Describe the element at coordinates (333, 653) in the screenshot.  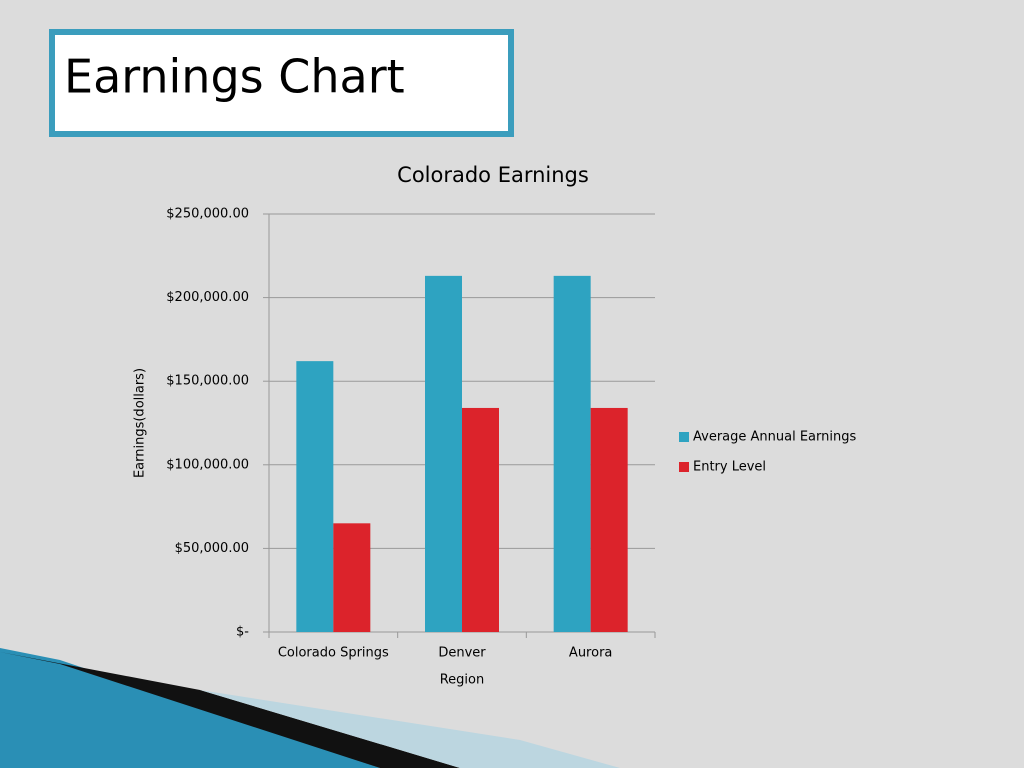
I see `x-tick-label: Colorado Springs` at that location.